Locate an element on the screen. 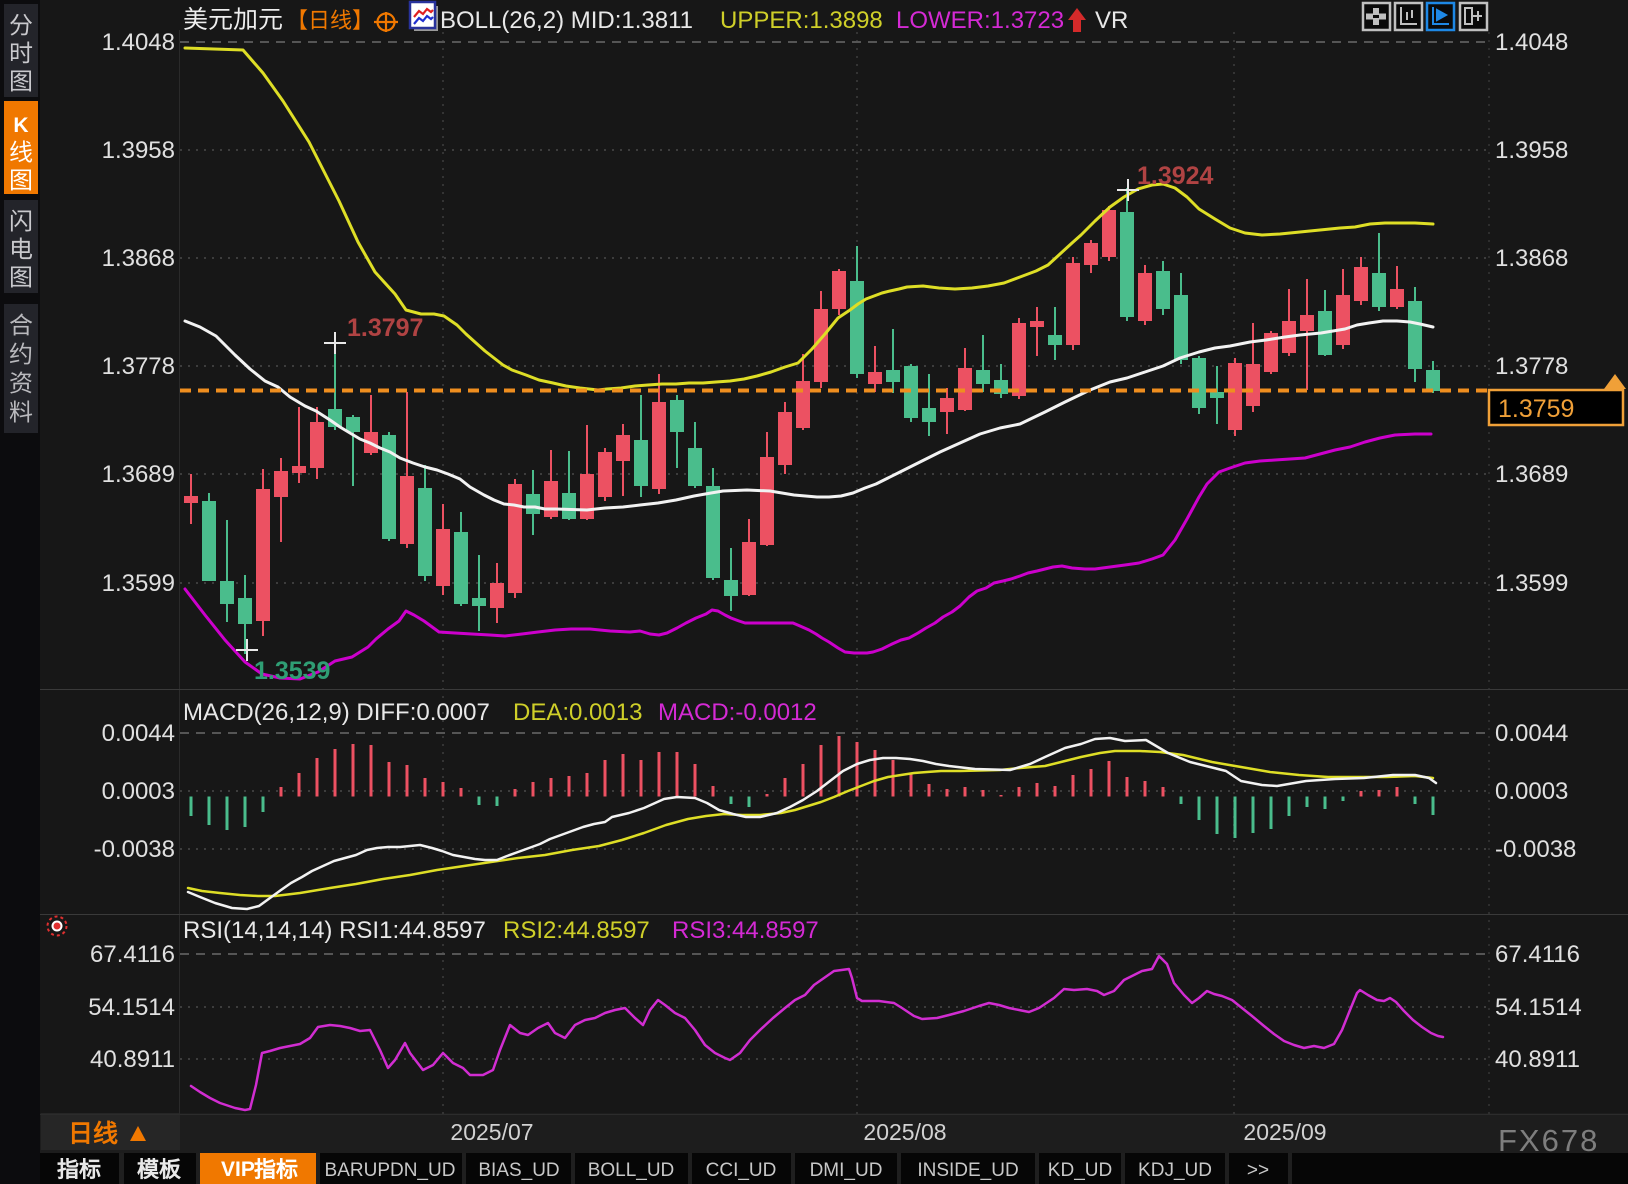 This screenshot has height=1184, width=1628. svg-text: 1.3759 is located at coordinates (1536, 409).